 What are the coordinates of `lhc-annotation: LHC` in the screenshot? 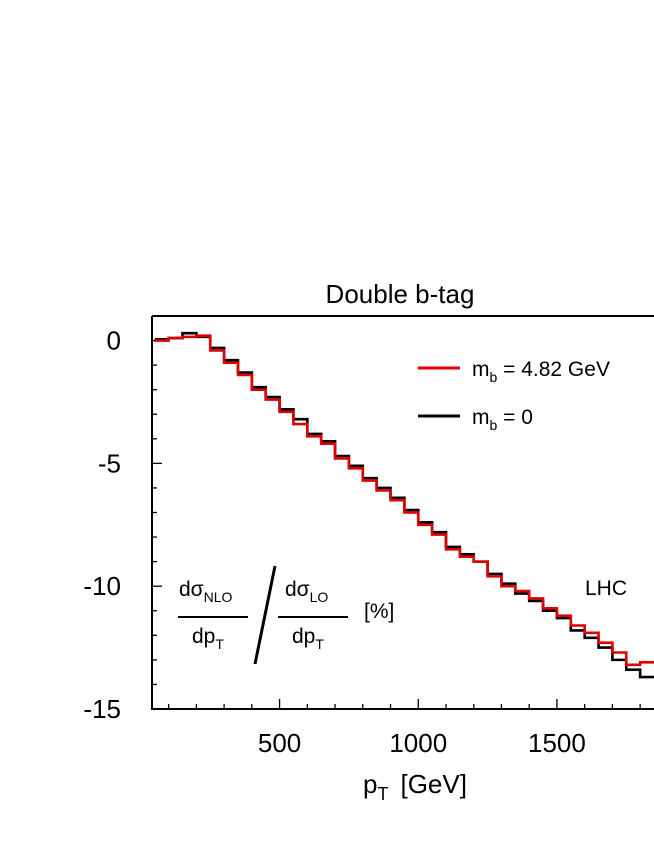 It's located at (606, 588).